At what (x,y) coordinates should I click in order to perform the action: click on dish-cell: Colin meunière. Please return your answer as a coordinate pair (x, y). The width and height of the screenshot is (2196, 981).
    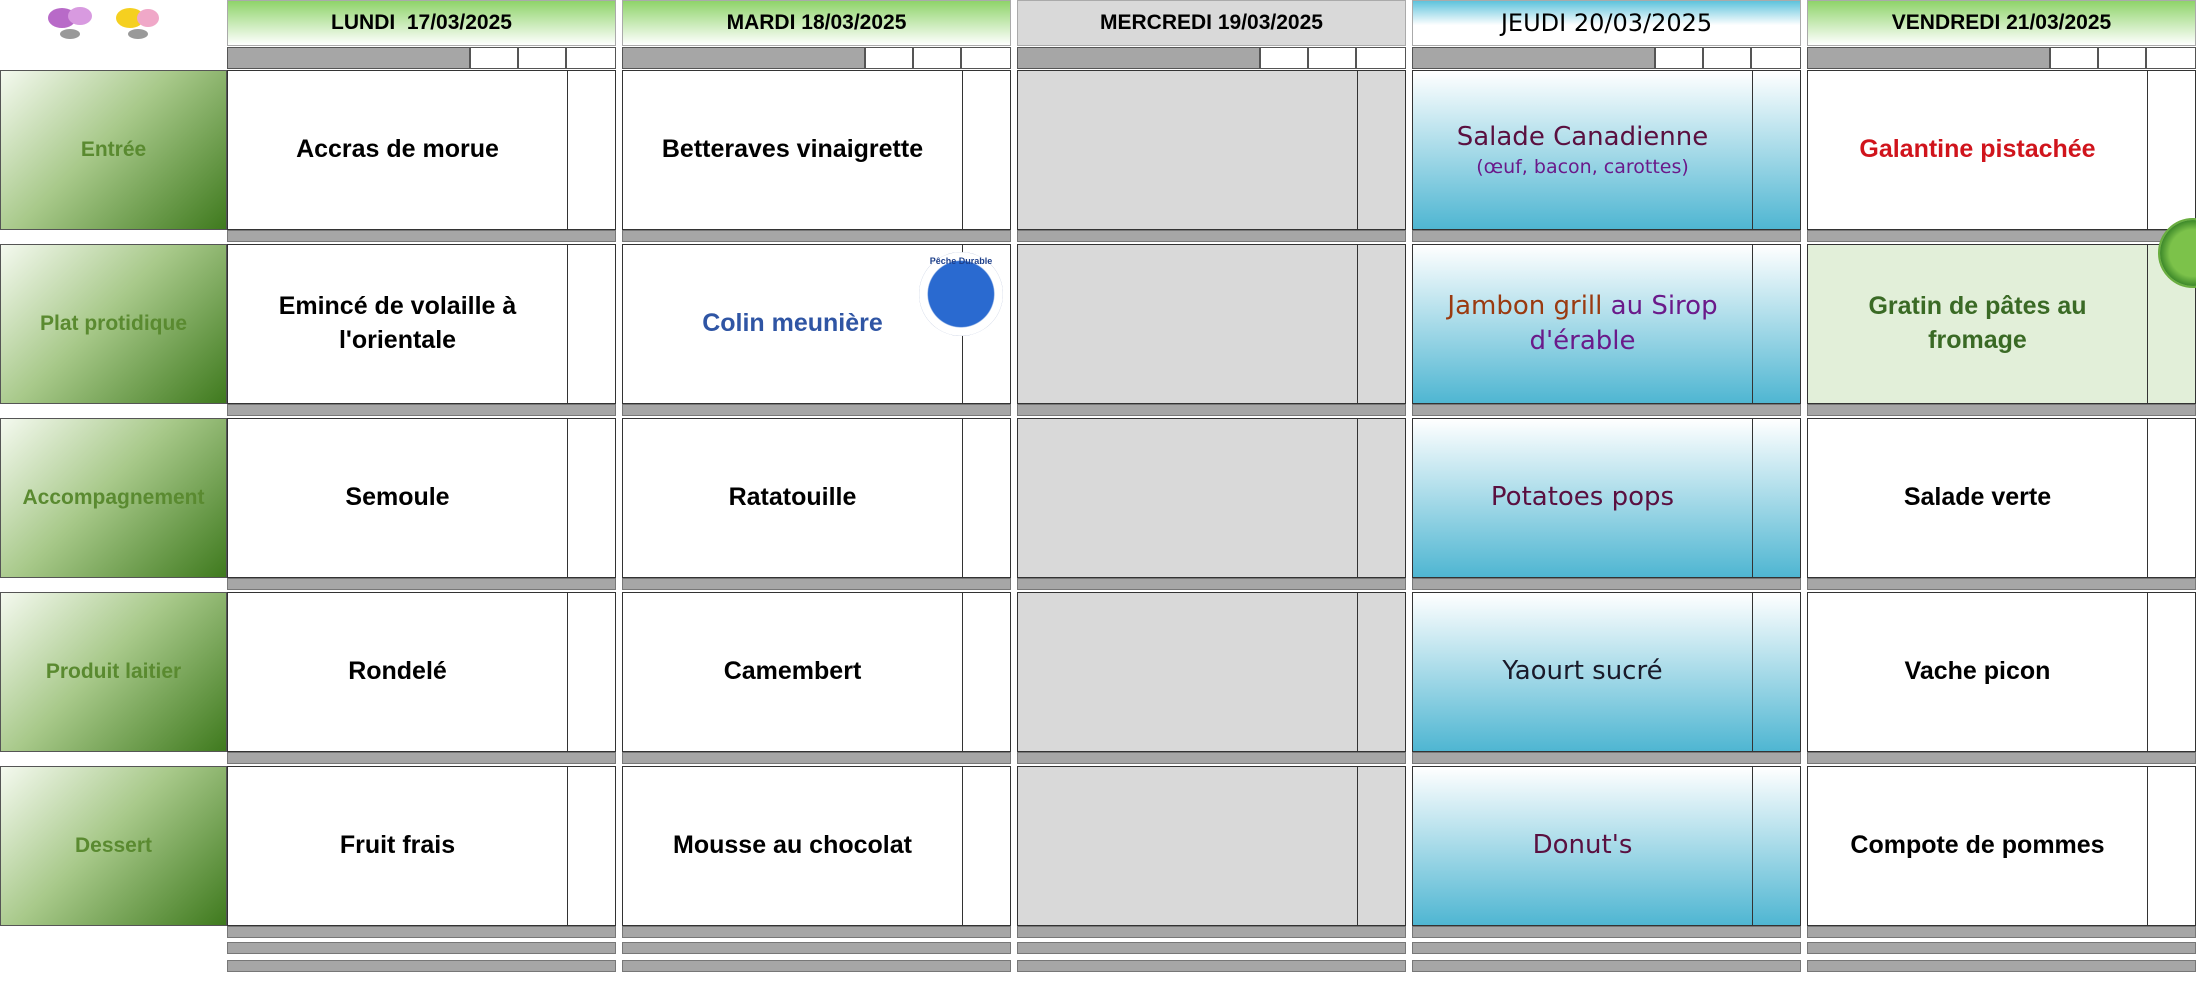
    Looking at the image, I should click on (792, 324).